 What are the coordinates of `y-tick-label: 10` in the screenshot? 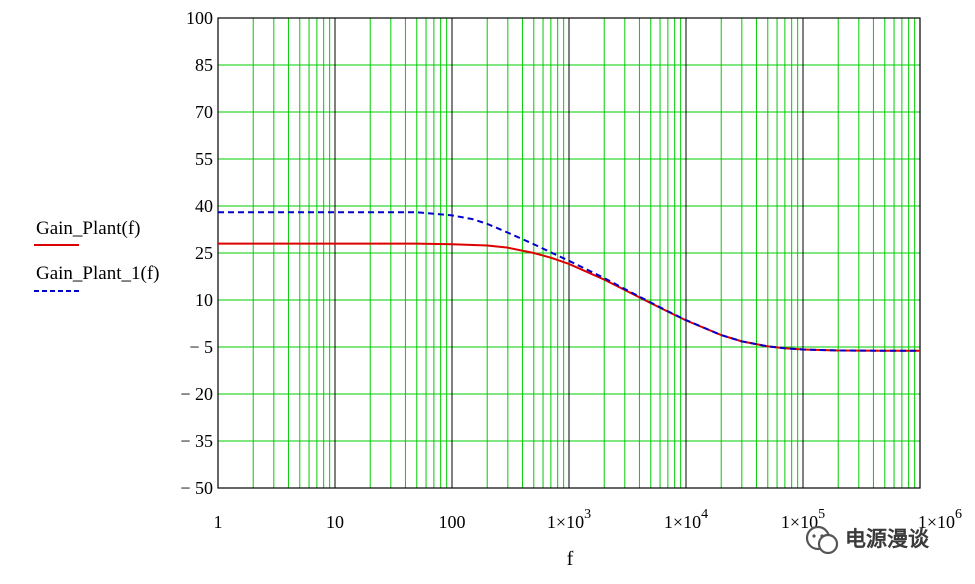 It's located at (204, 300).